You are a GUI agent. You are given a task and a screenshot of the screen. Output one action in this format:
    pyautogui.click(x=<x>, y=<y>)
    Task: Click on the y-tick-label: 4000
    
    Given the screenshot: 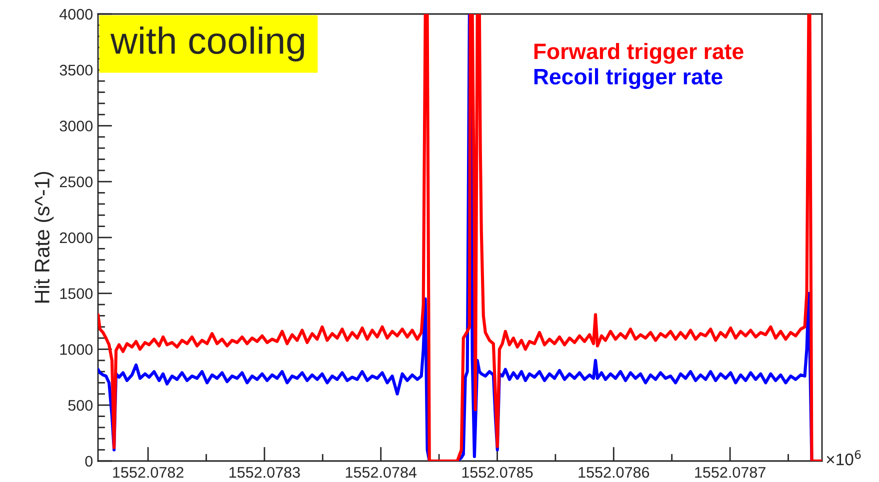 What is the action you would take?
    pyautogui.click(x=76, y=14)
    